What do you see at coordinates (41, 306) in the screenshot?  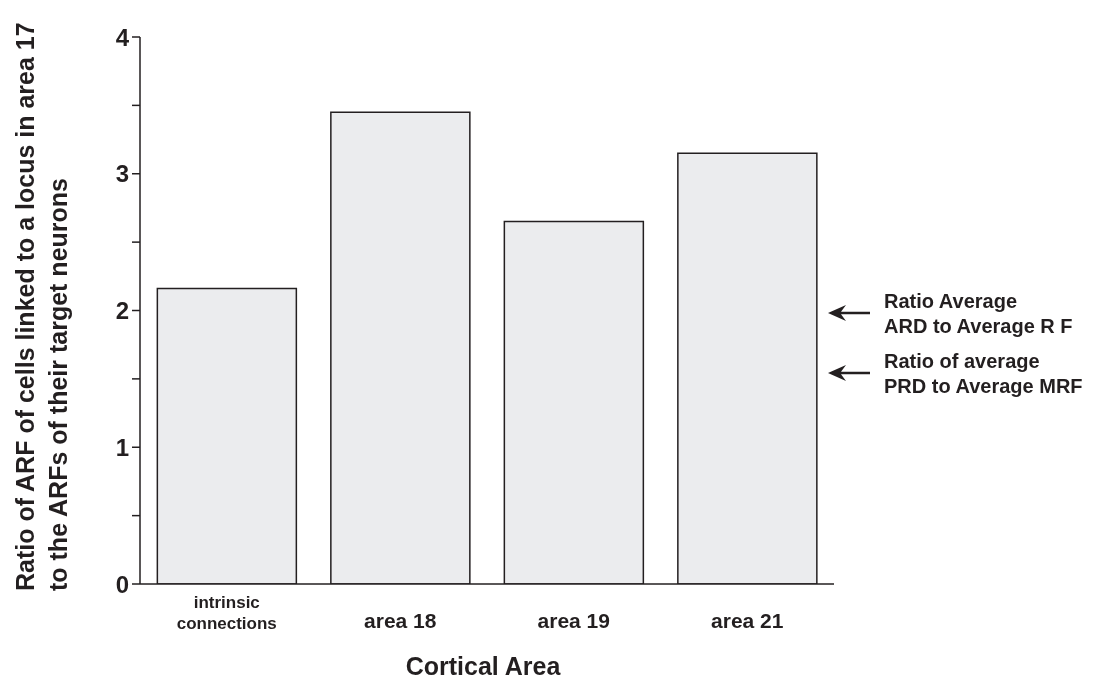 I see `y-axis-title: Ratio of ARF of cells linked to a locus in area 17 to the ARFs of their target neurons` at bounding box center [41, 306].